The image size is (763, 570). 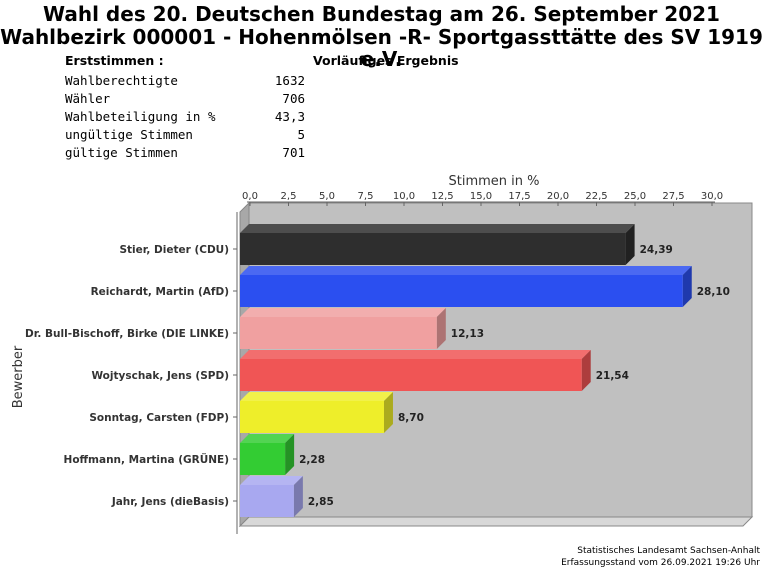 I want to click on x-tick-label: 20,0, so click(x=558, y=196).